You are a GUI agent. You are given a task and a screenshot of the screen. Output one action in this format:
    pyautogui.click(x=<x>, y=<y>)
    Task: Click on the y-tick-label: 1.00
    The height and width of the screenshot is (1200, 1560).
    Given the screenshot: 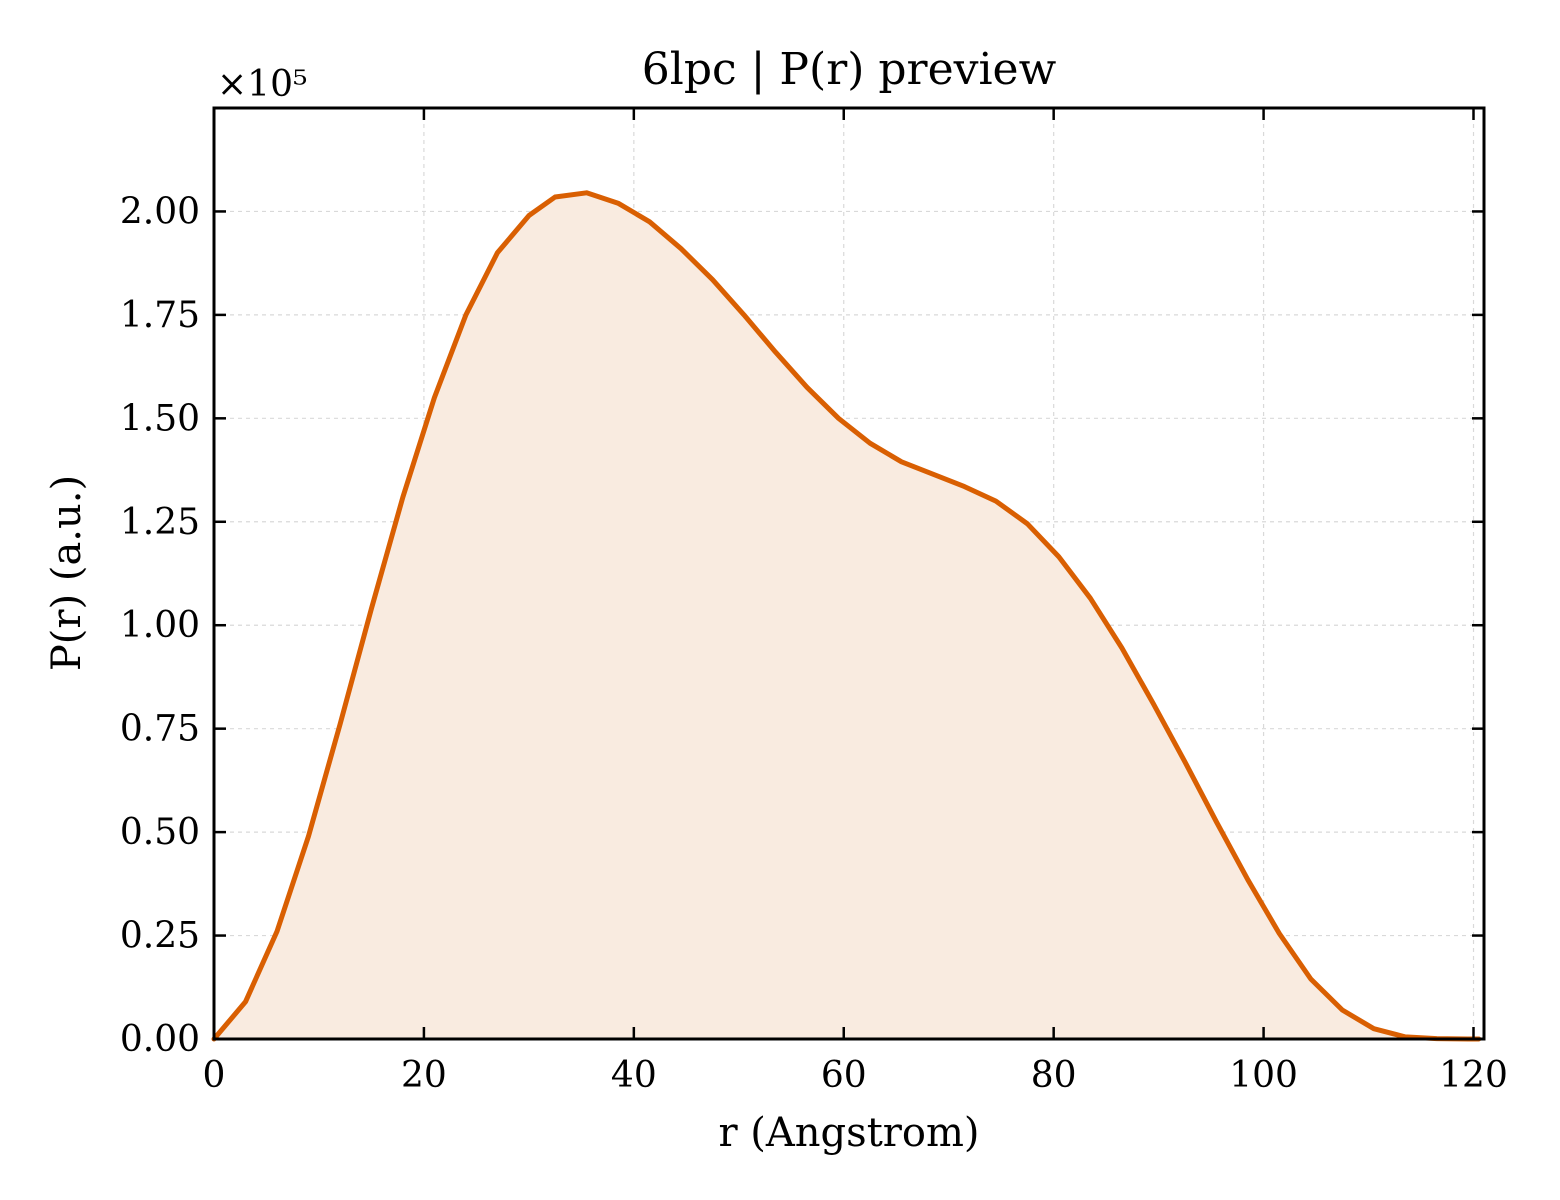 What is the action you would take?
    pyautogui.click(x=160, y=625)
    